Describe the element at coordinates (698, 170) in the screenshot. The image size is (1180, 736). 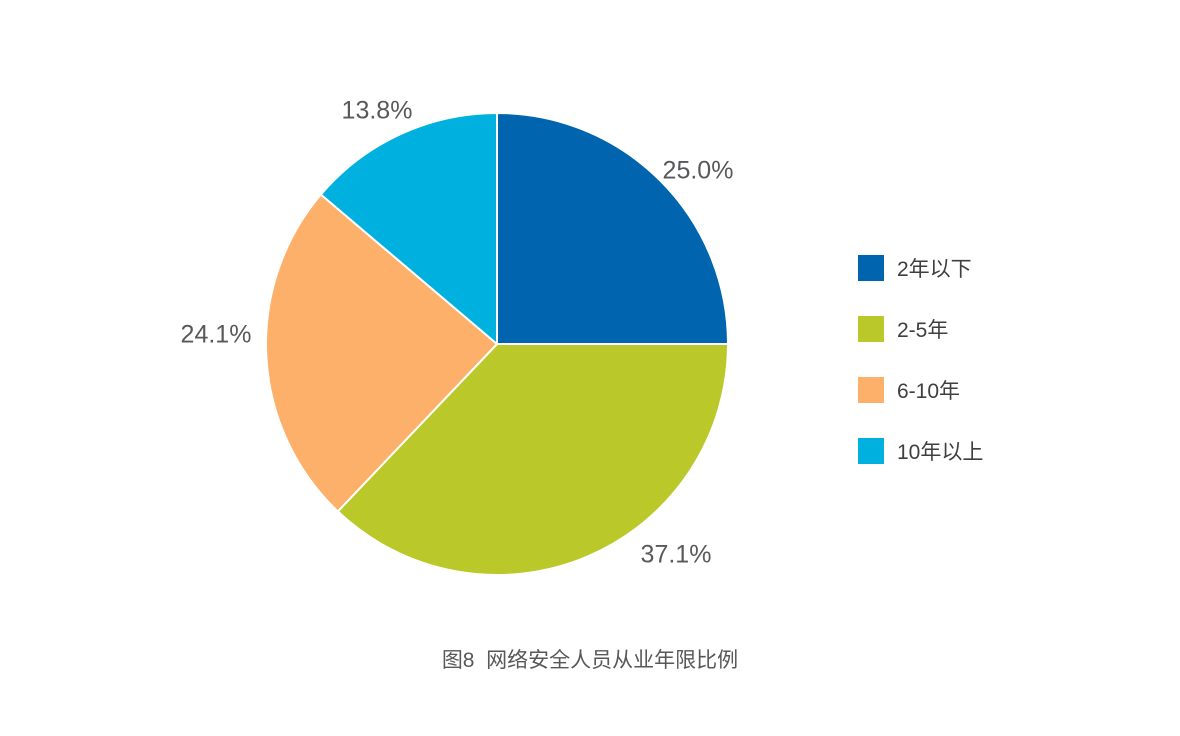
I see `slice-percentage-label: 25.0%` at that location.